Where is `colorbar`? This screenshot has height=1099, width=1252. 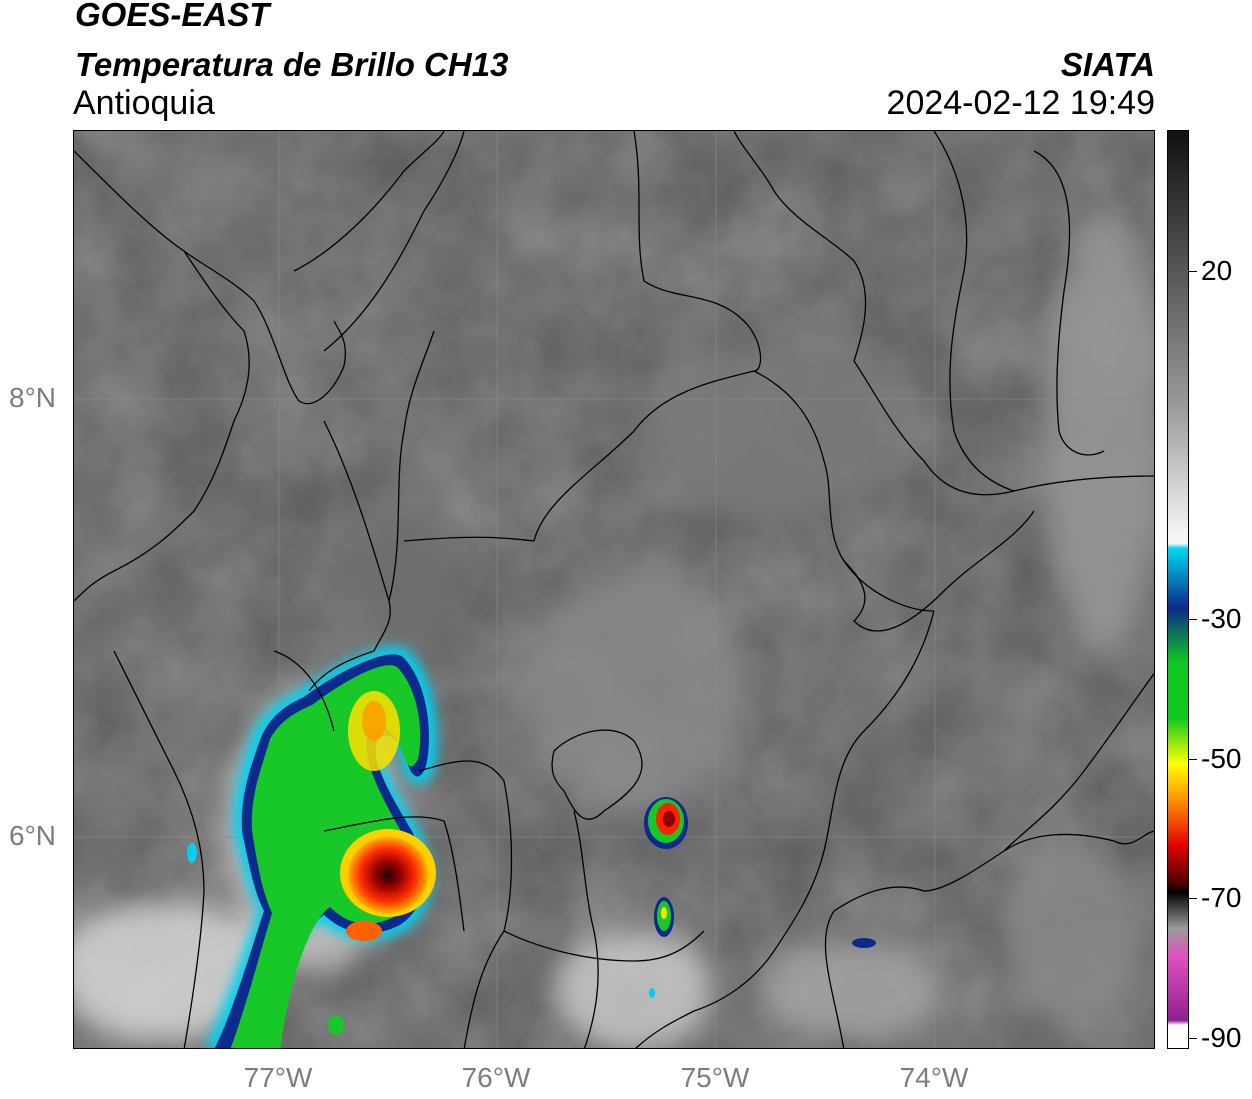 colorbar is located at coordinates (1178, 589).